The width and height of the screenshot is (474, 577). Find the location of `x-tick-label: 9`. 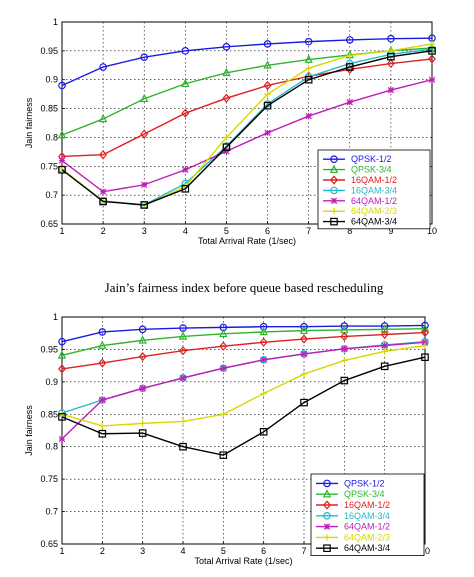

x-tick-label: 9 is located at coordinates (390, 231).